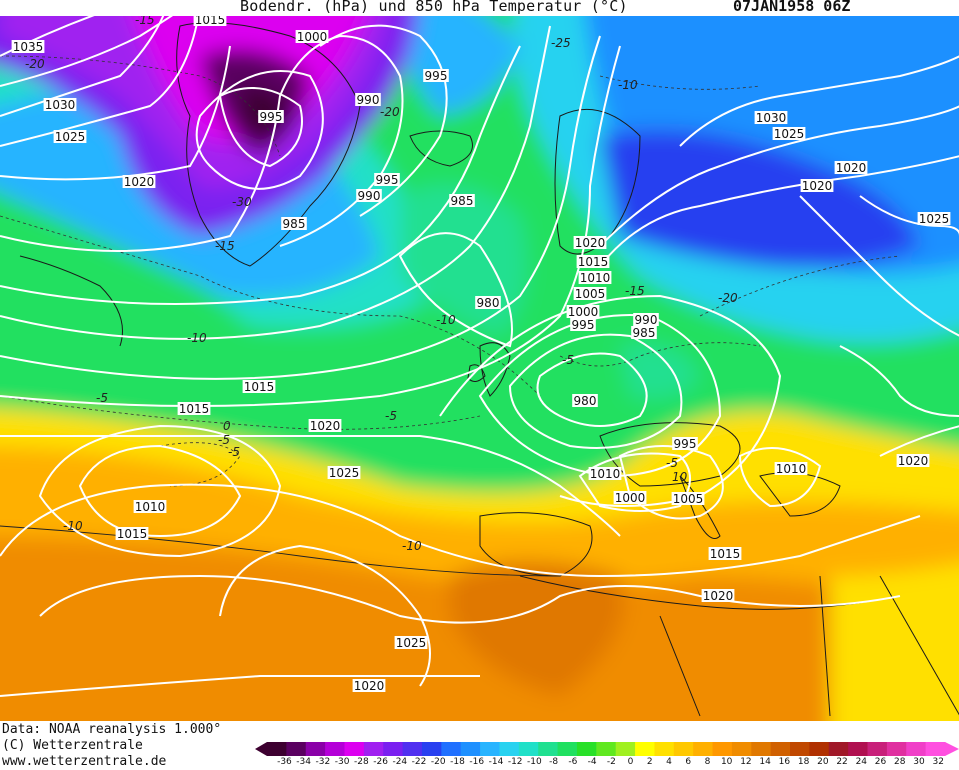 The image size is (959, 770). Describe the element at coordinates (630, 762) in the screenshot. I see `legend-tick-label: 0` at that location.